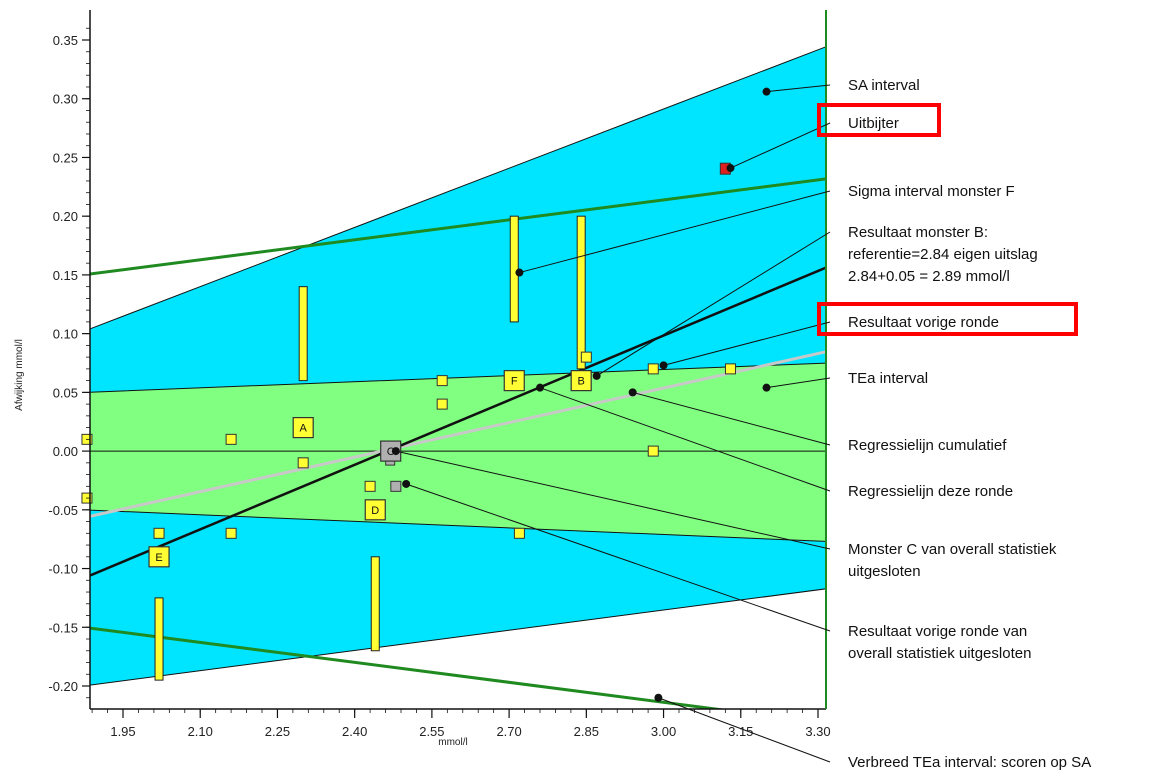 The width and height of the screenshot is (1165, 779). I want to click on annotation-text: Regressielijn deze ronde, so click(930, 491).